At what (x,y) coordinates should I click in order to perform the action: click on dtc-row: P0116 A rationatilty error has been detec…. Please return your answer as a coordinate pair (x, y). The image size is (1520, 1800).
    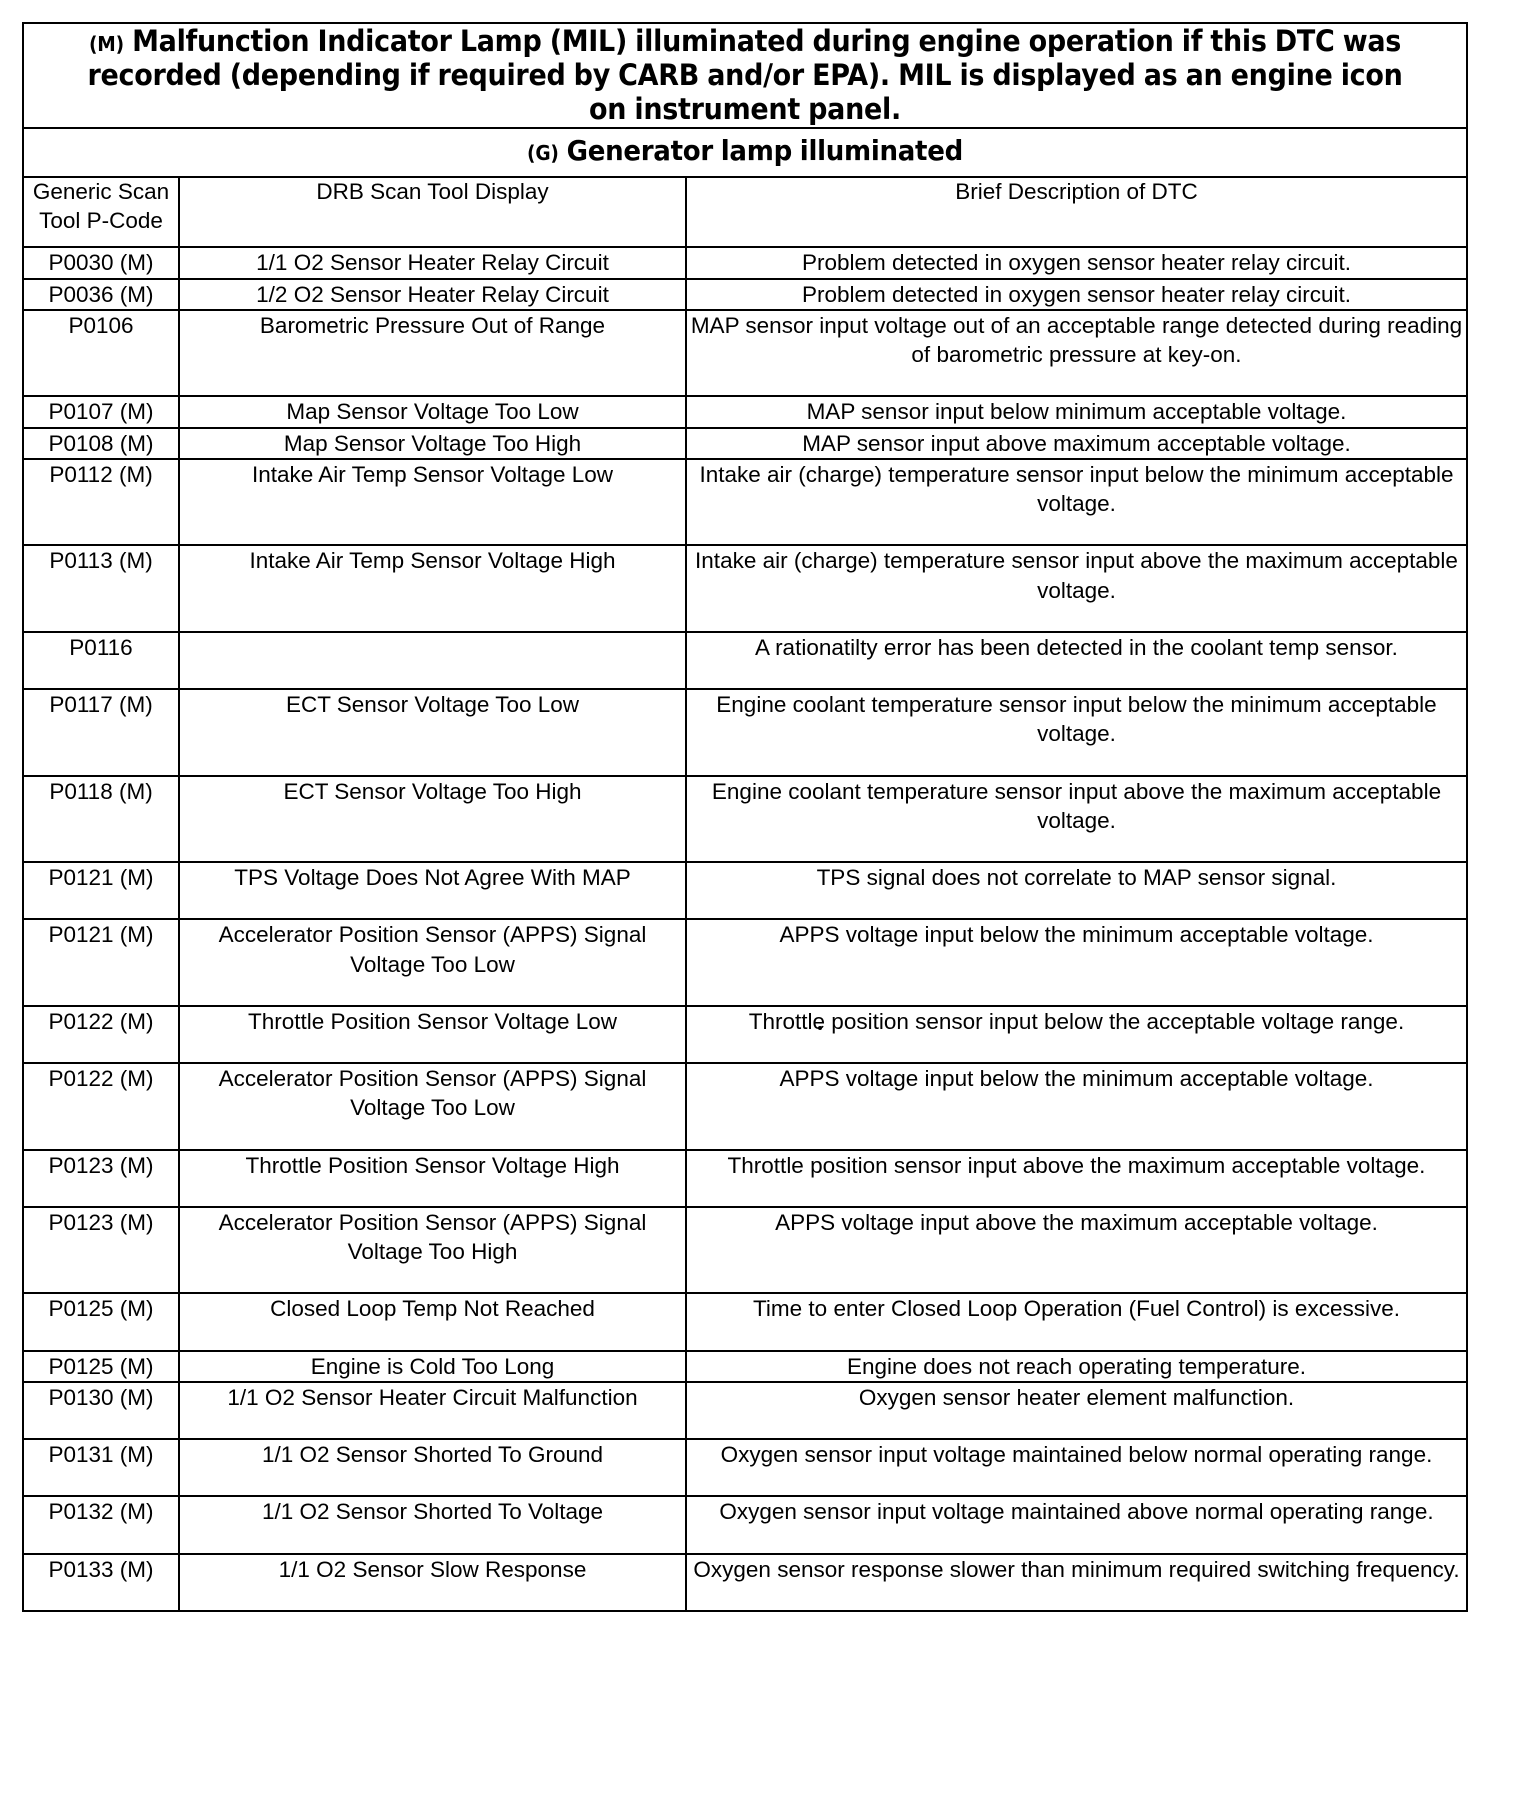
    Looking at the image, I should click on (745, 660).